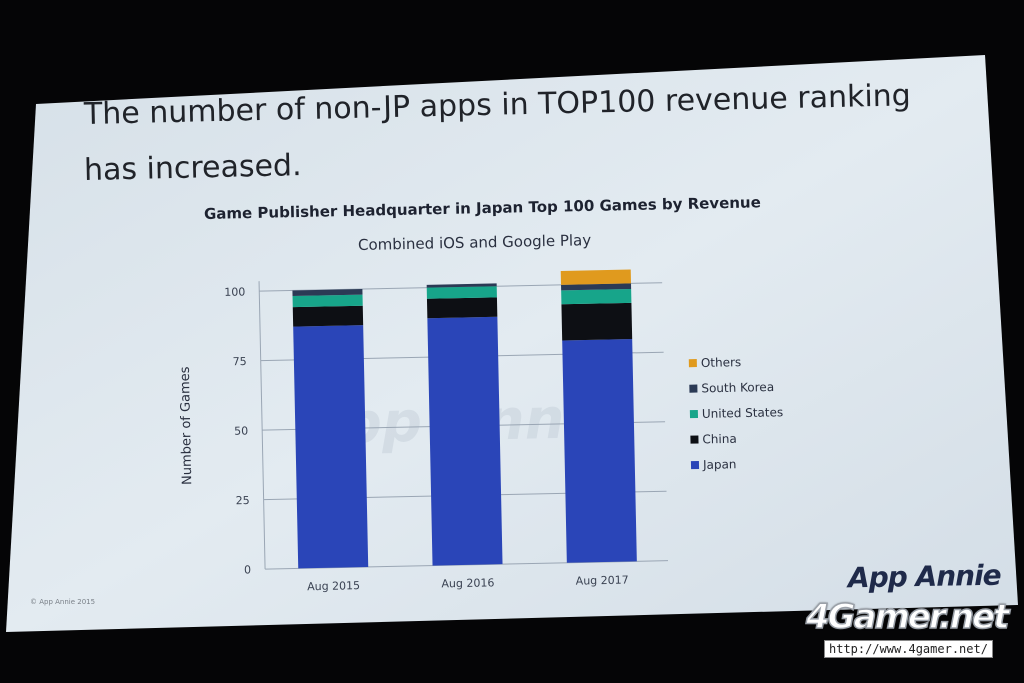 This screenshot has width=1024, height=683. I want to click on legend-label: Japan, so click(719, 464).